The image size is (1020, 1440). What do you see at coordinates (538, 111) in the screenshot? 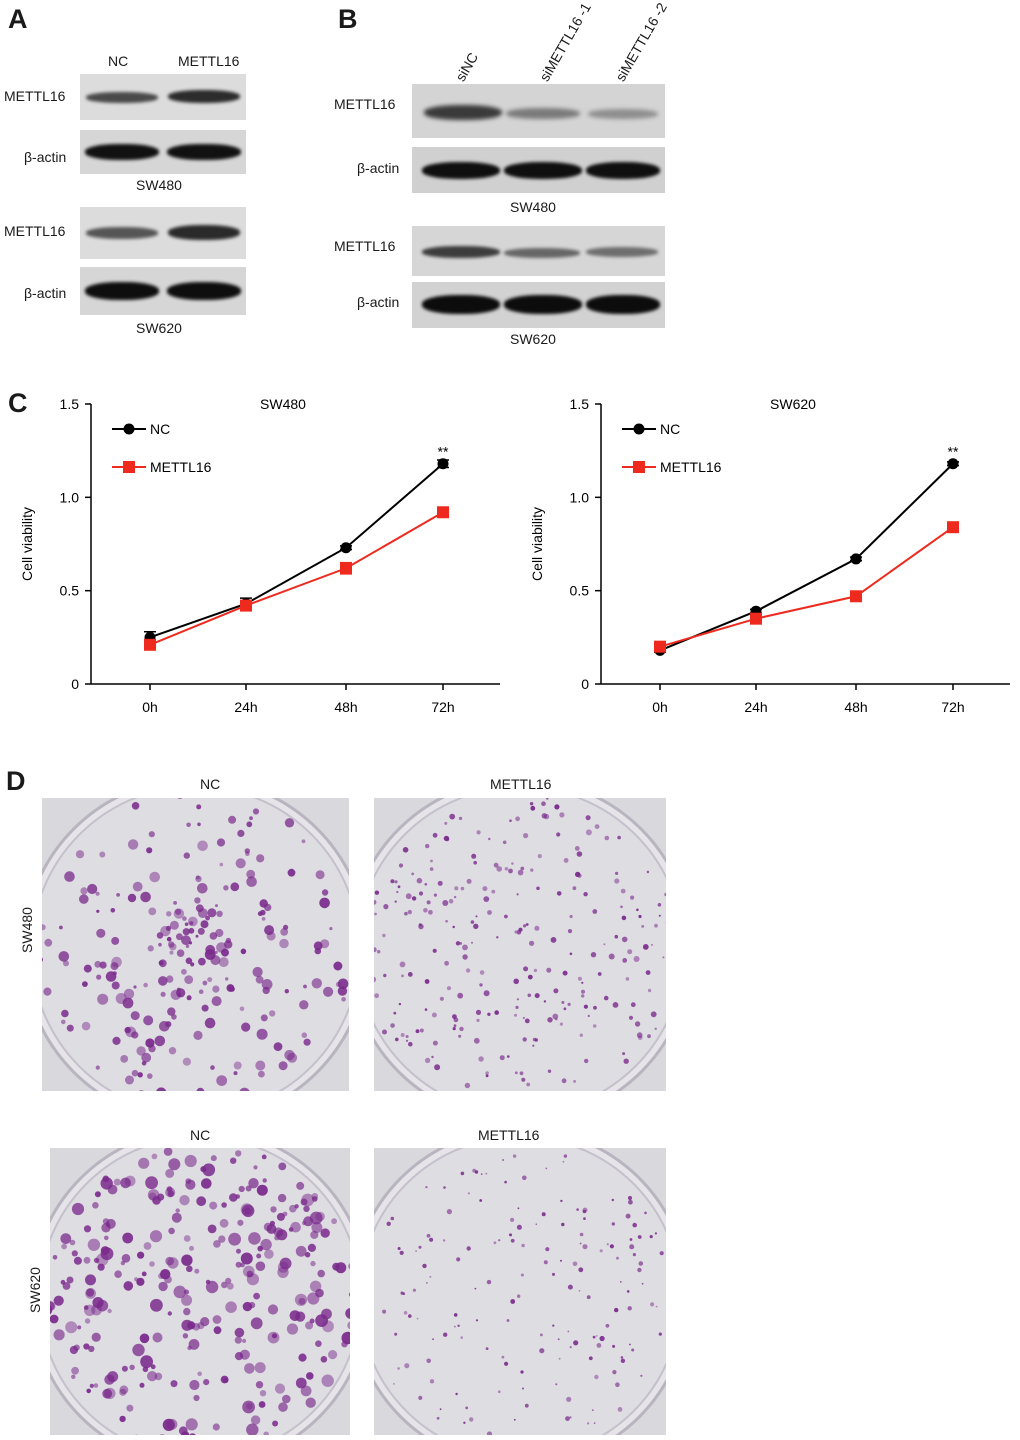
I see `blot-b-mettl16-sw480` at bounding box center [538, 111].